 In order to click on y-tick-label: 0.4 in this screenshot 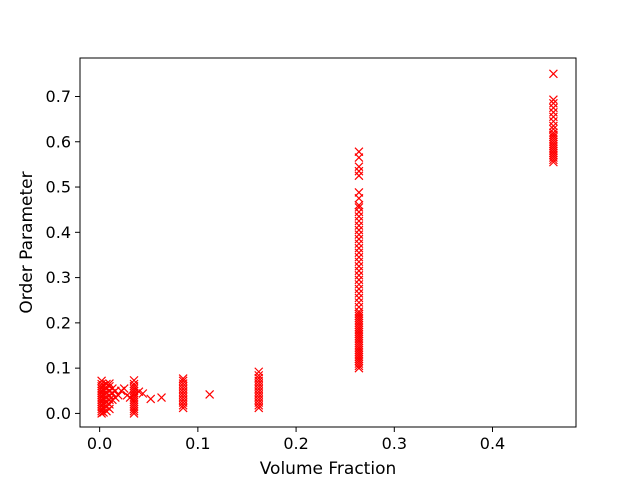, I will do `click(58, 232)`.